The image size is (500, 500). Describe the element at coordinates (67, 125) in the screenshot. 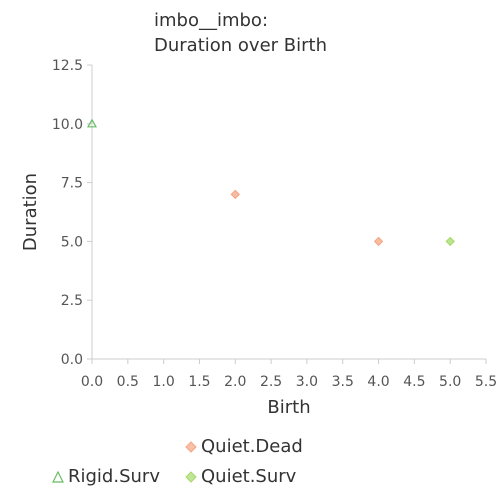

I see `y-tick-label: 10.0` at that location.